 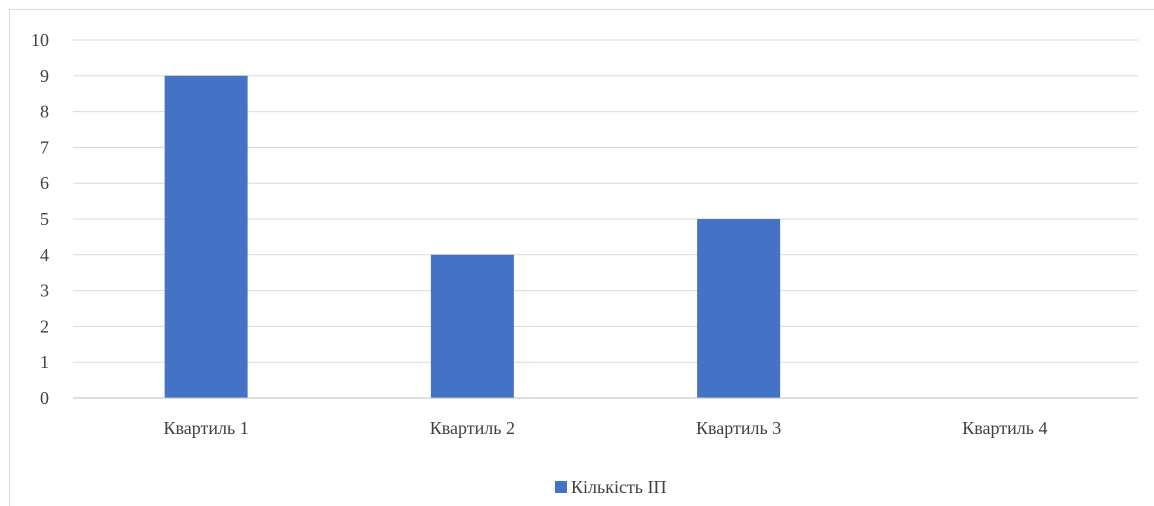 What do you see at coordinates (44, 76) in the screenshot?
I see `y-tick-label: 9` at bounding box center [44, 76].